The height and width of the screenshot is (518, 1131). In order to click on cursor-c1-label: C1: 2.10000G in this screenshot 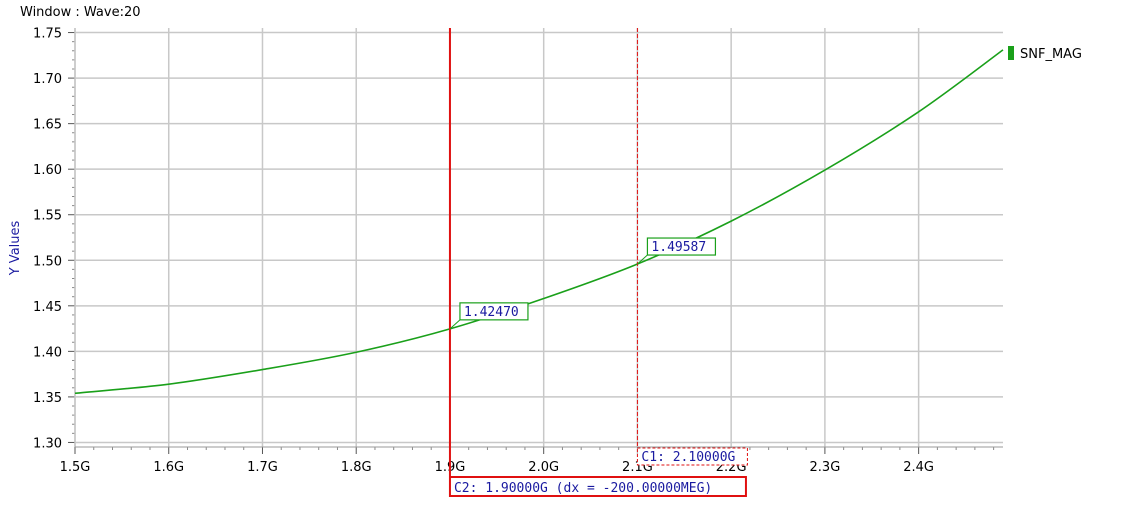, I will do `click(688, 457)`.